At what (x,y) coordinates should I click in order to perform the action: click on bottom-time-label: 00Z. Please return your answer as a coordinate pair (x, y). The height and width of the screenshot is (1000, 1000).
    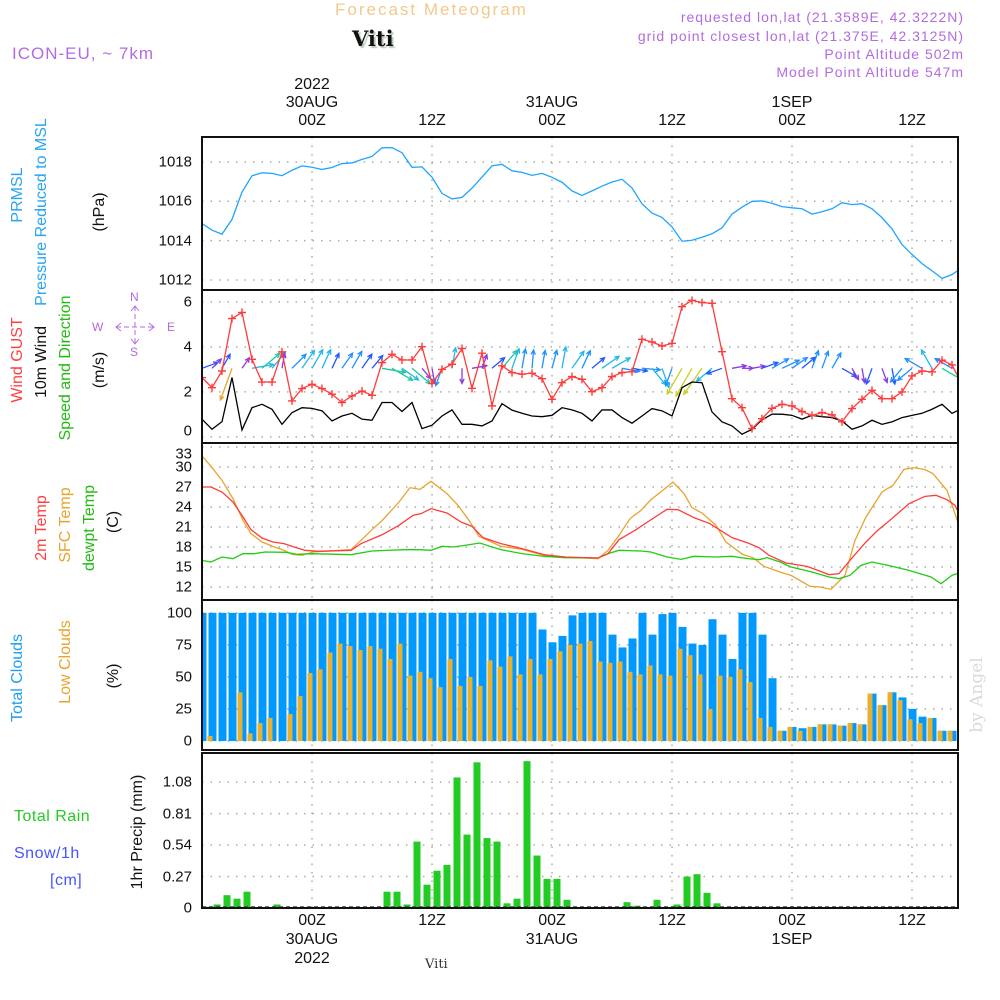
    Looking at the image, I should click on (552, 920).